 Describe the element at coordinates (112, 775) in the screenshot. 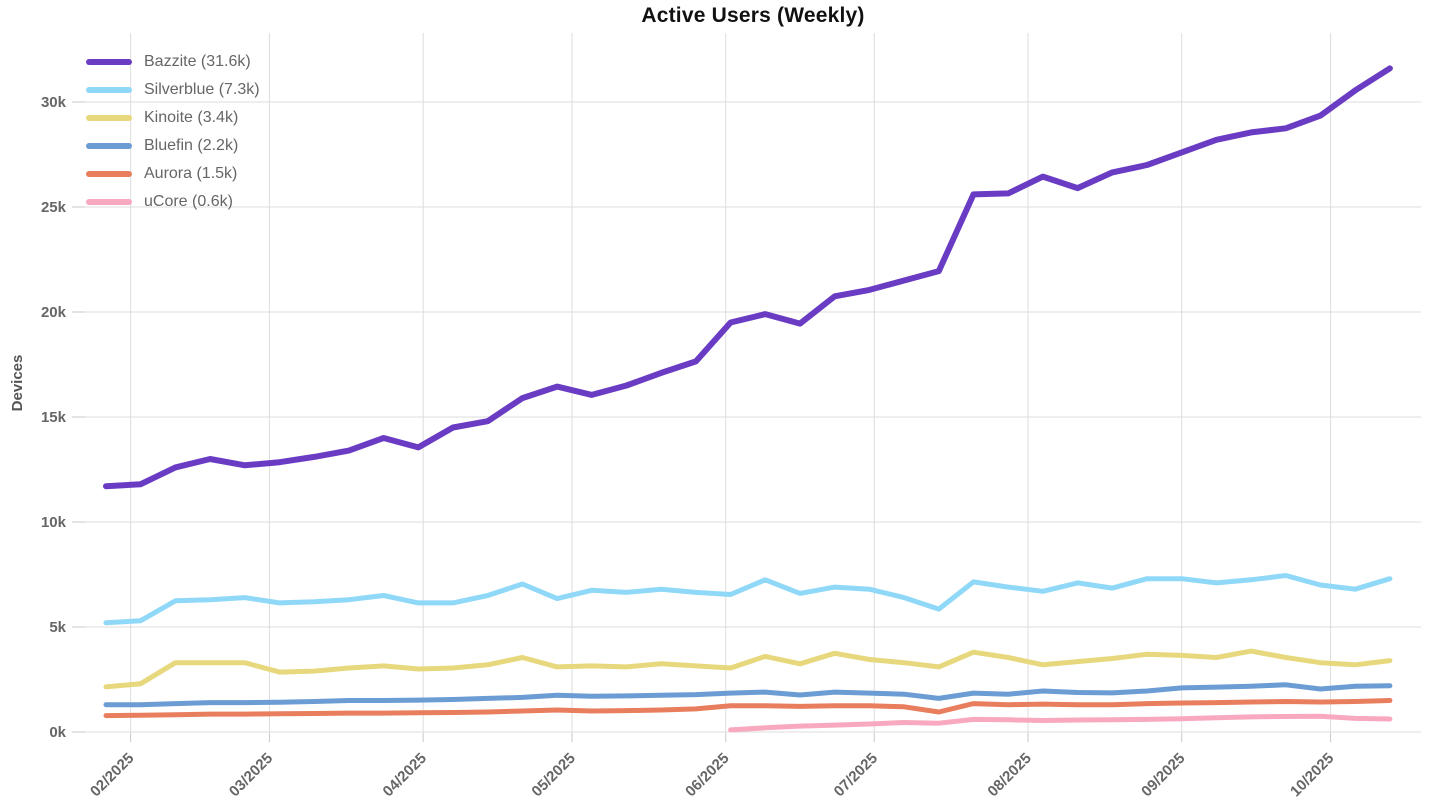

I see `x-tick-label: 02/2025` at that location.